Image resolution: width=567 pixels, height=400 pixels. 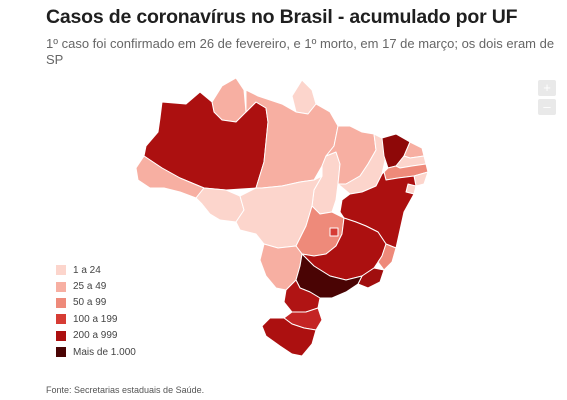 What do you see at coordinates (104, 352) in the screenshot?
I see `legend-label: Mais de 1.000` at bounding box center [104, 352].